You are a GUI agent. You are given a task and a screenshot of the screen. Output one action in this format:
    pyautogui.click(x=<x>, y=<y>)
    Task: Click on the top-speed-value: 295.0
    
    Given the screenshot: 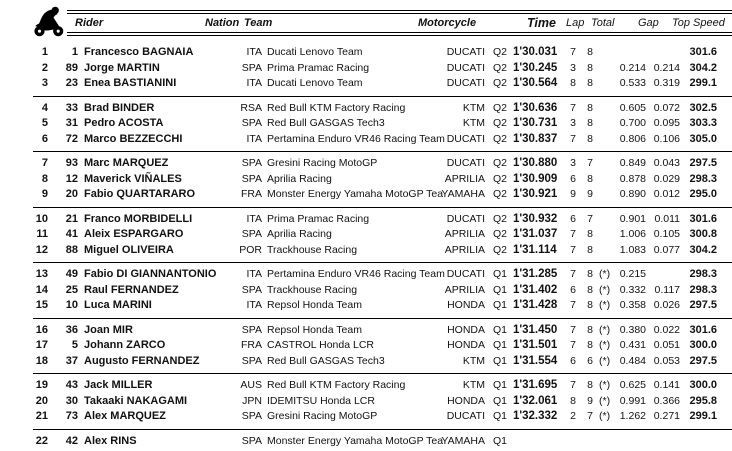 What is the action you would take?
    pyautogui.click(x=703, y=194)
    